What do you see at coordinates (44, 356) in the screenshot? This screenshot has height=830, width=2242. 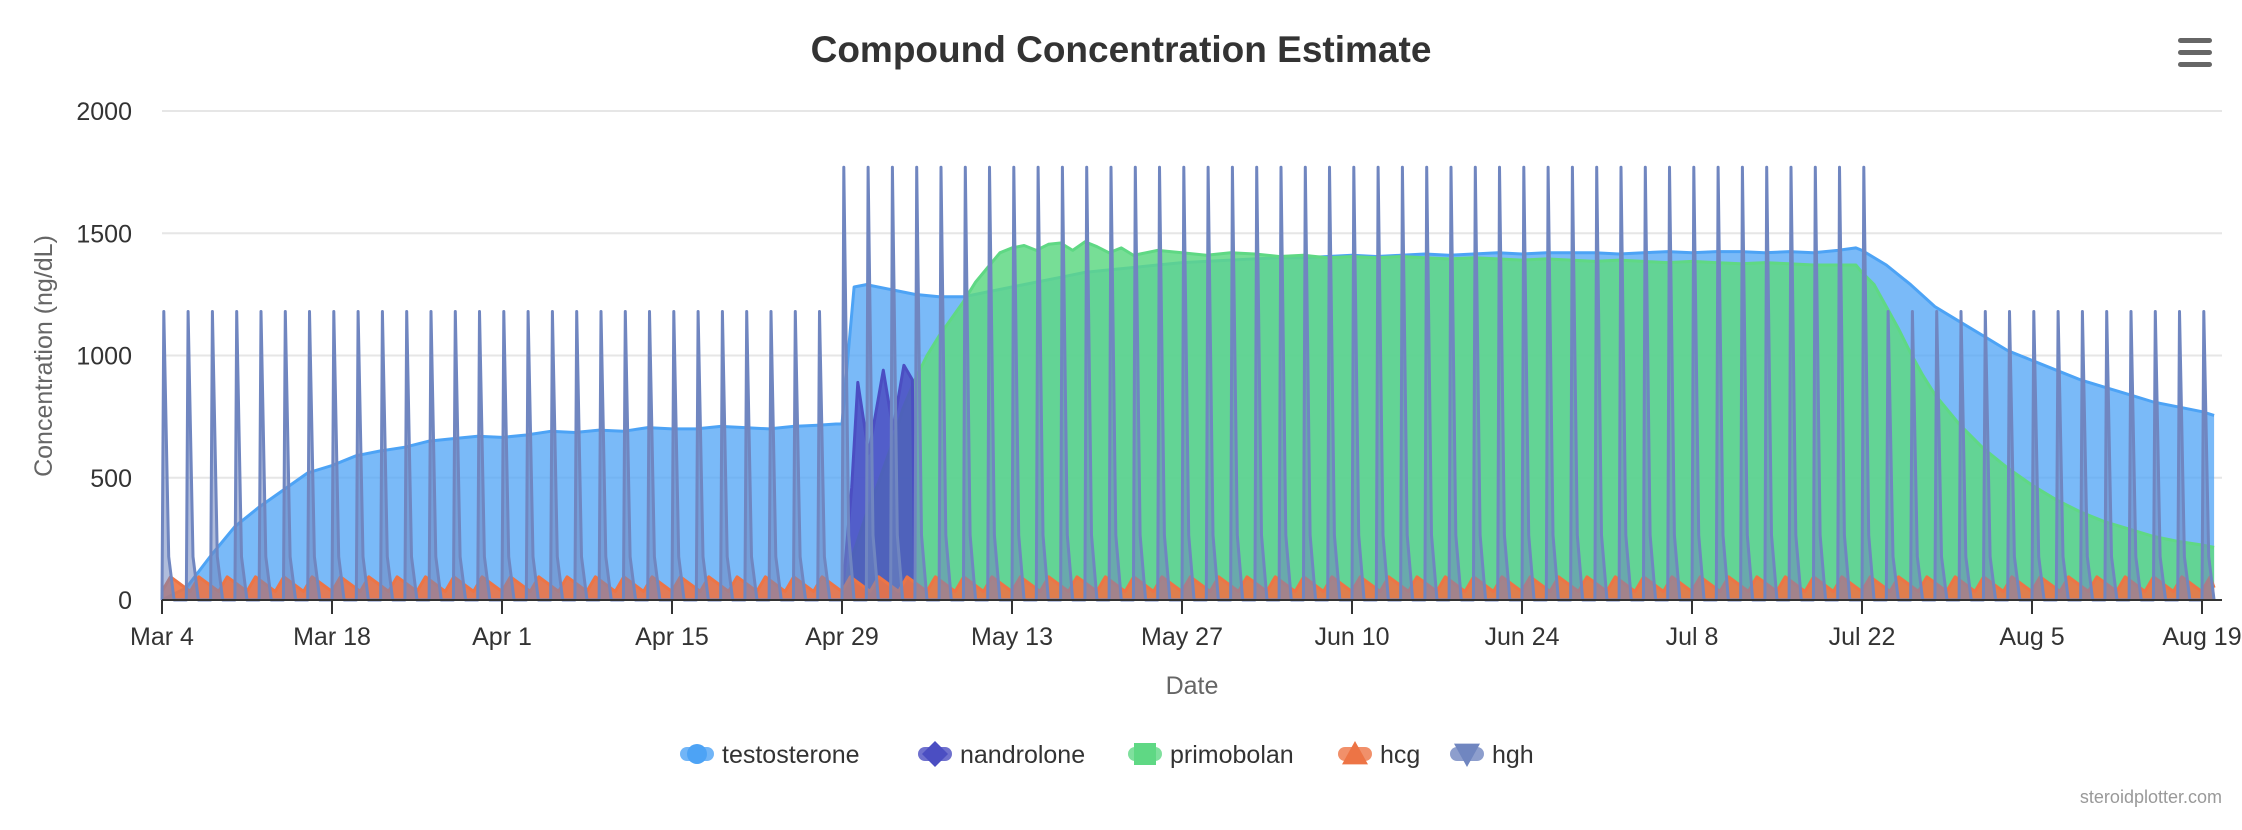 I see `y-axis-title: Concentration (ng/dL)` at bounding box center [44, 356].